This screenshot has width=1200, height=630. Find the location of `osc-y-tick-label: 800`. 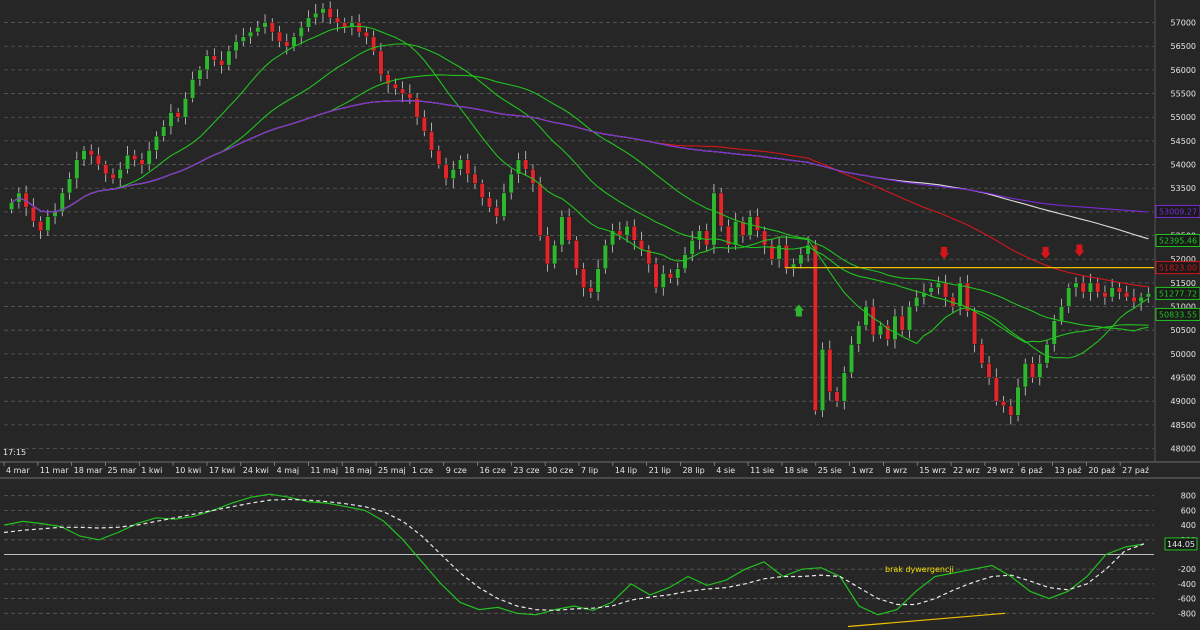

osc-y-tick-label: 800 is located at coordinates (1188, 496).